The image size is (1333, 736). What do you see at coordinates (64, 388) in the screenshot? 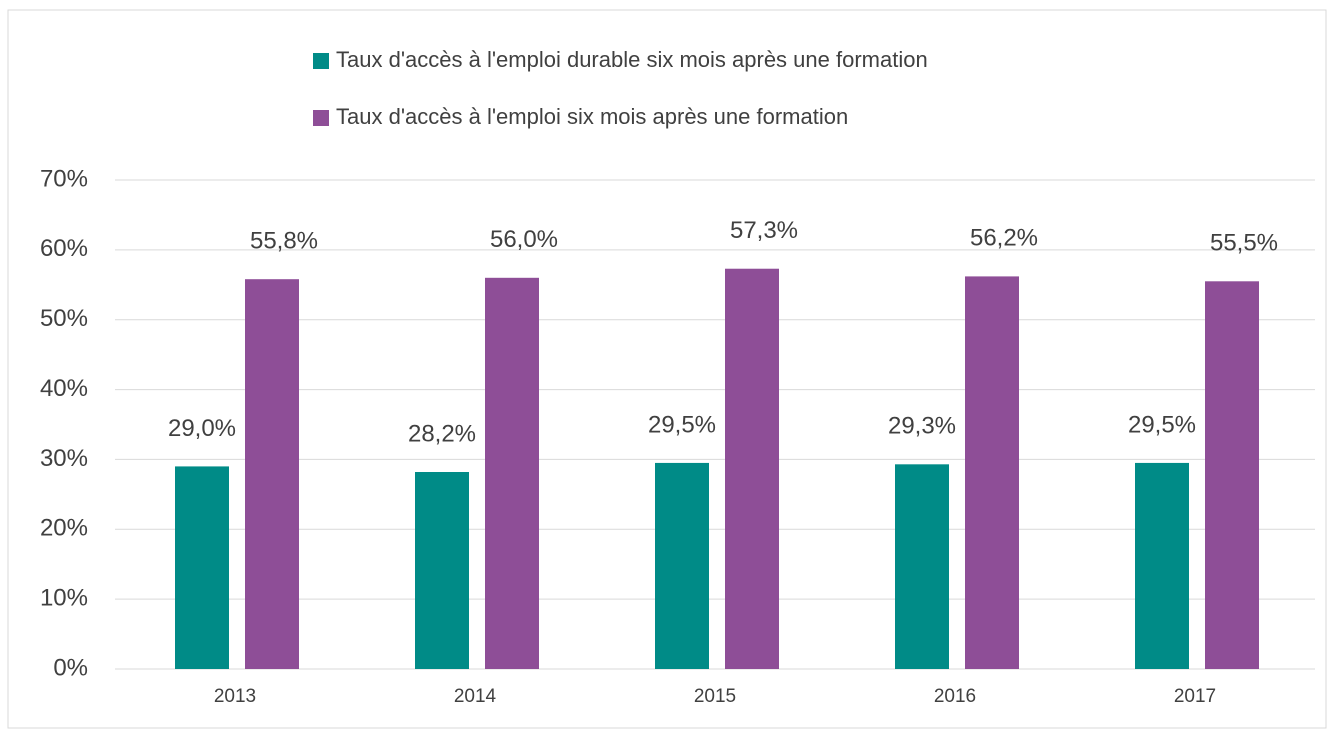
I see `y-tick-label: 40%` at bounding box center [64, 388].